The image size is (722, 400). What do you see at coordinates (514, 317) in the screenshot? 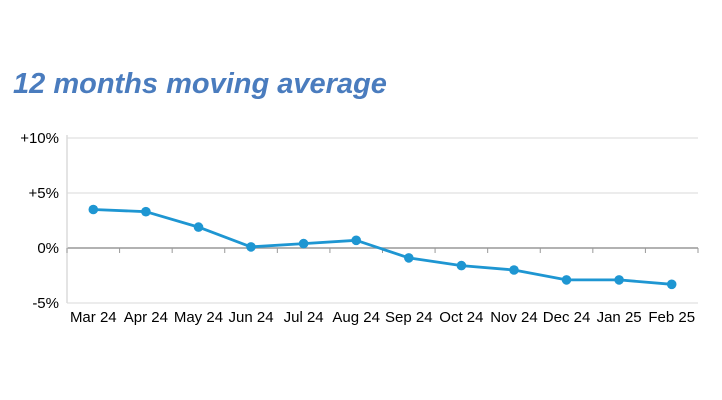
I see `x-axis-category-label: Nov 24` at bounding box center [514, 317].